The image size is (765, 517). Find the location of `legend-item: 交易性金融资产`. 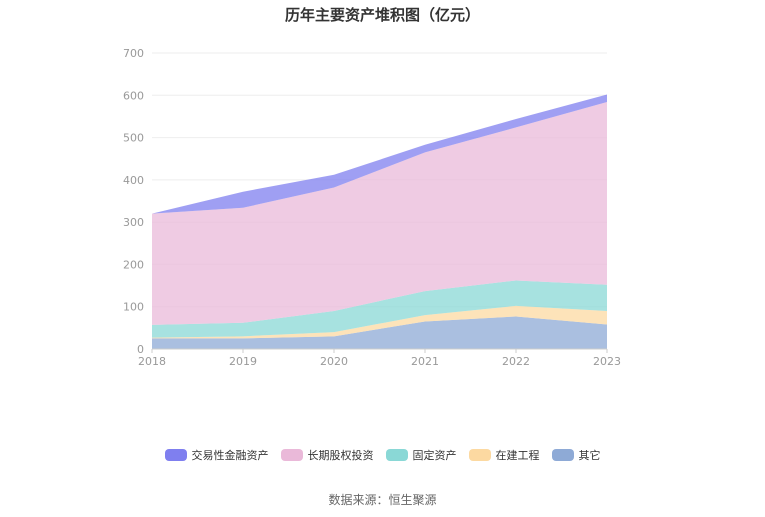

legend-item: 交易性金融资产 is located at coordinates (216, 455).